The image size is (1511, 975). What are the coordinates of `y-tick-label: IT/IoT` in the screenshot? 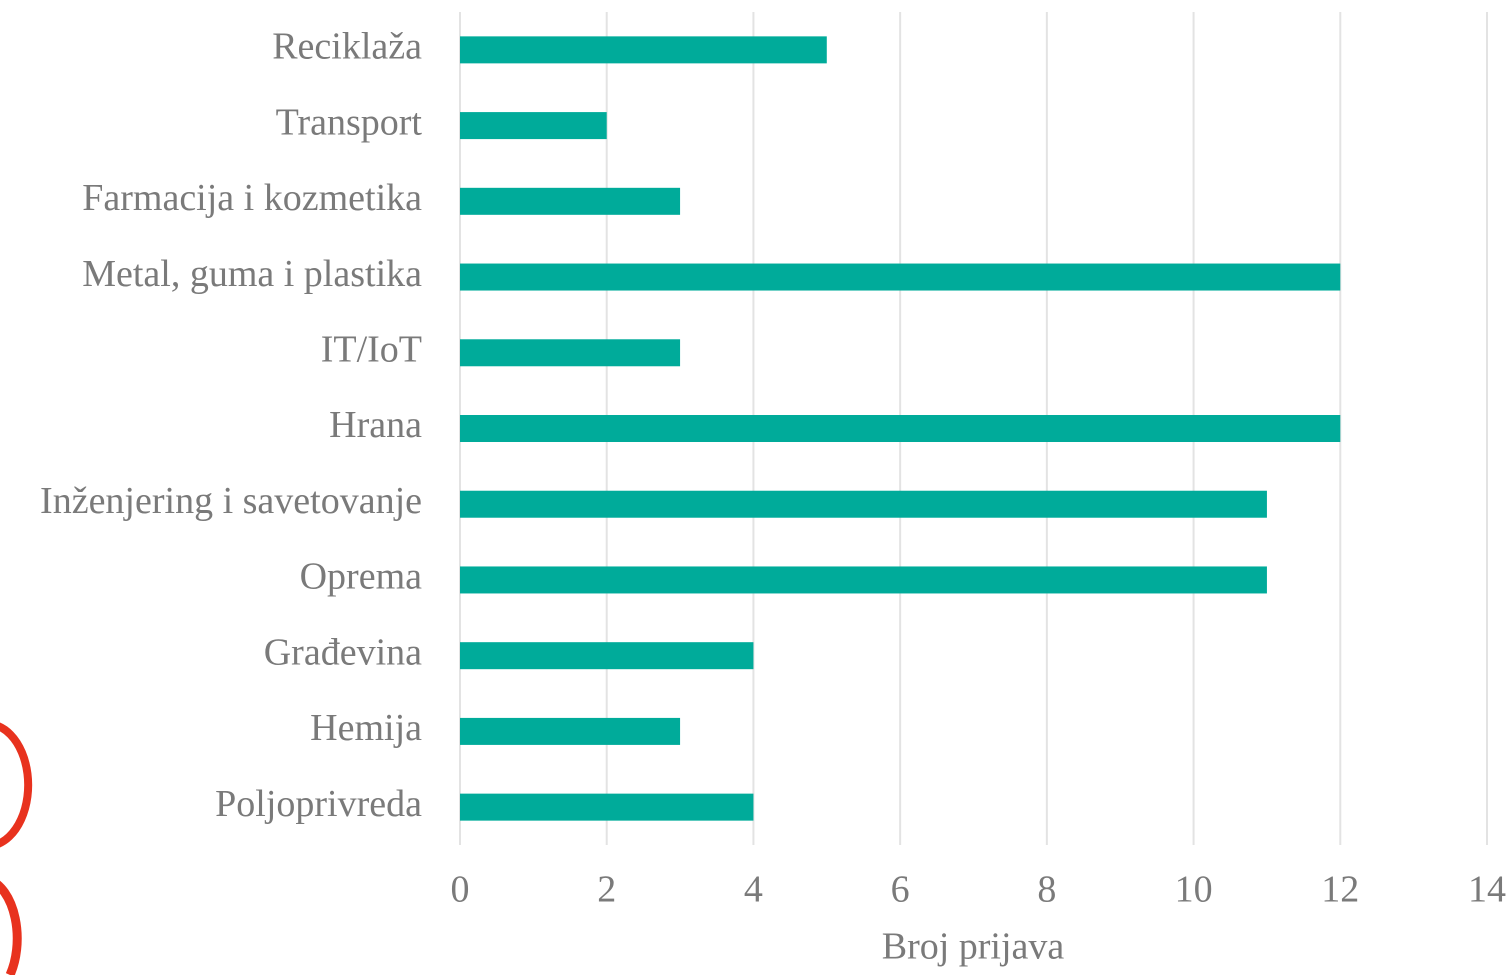 It's located at (371, 349).